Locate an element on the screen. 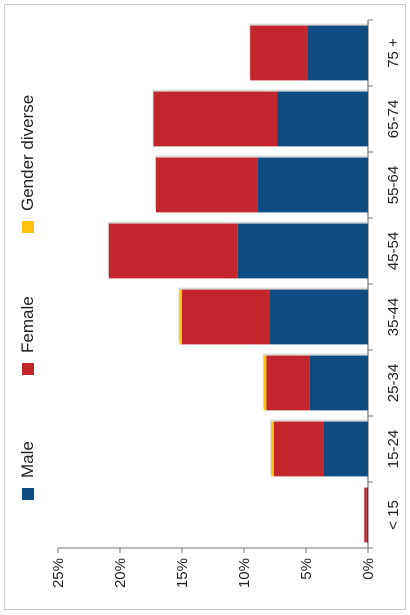  value-tick-label-5: 25% is located at coordinates (58, 573).